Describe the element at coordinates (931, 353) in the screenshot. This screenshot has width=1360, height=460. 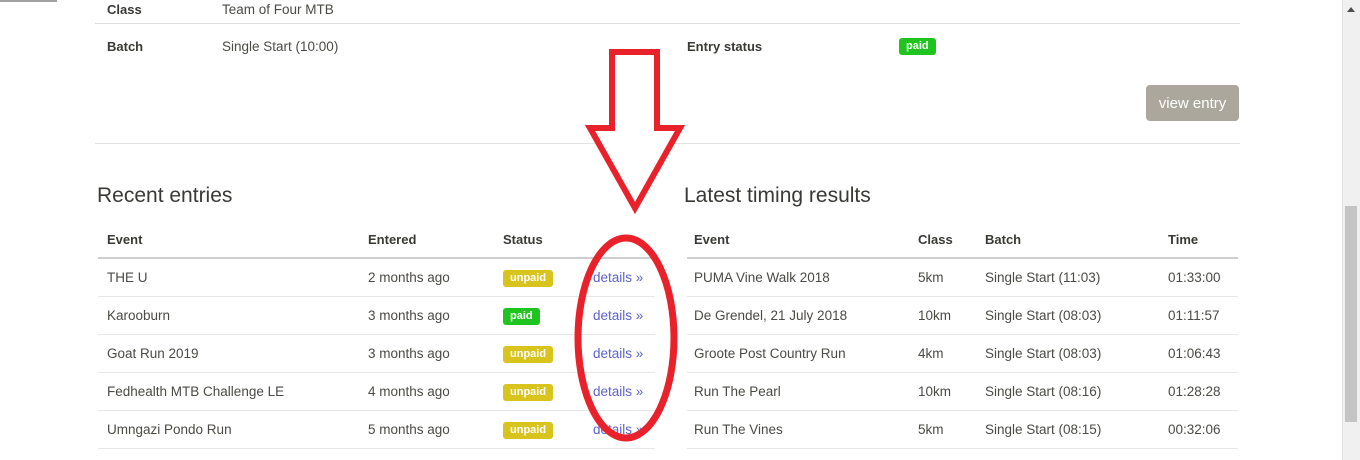
I see `class-cell: 4km` at that location.